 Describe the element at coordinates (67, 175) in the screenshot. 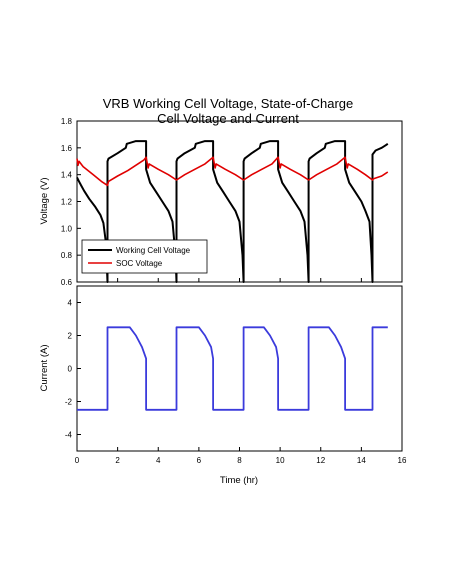

I see `voltage-y-tick-label: 1.4` at that location.